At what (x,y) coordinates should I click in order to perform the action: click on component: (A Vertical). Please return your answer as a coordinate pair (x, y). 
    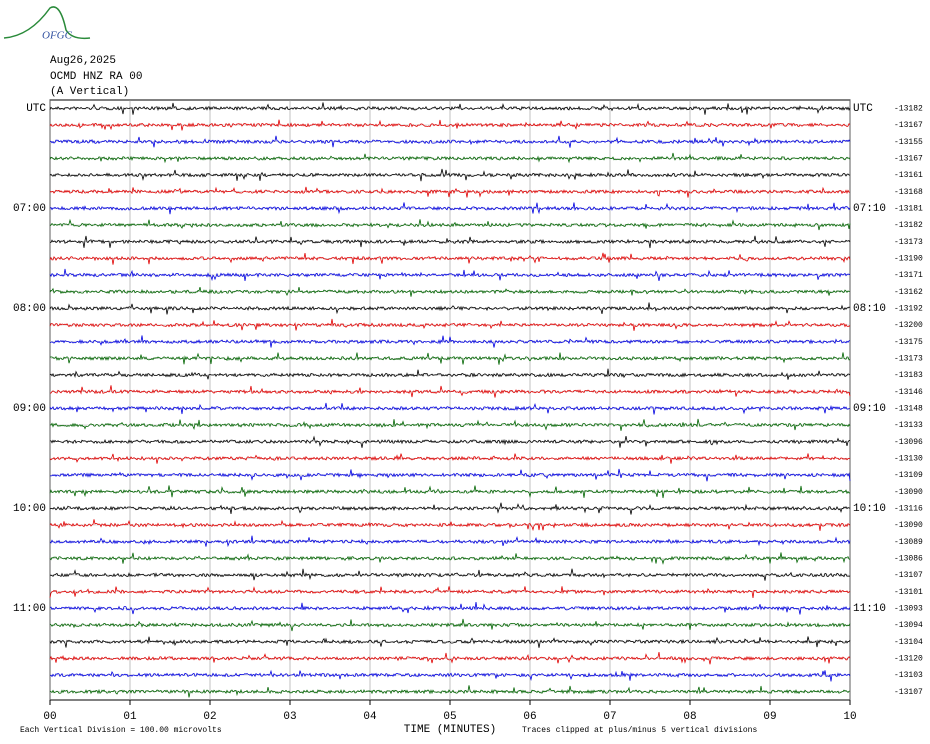
    Looking at the image, I should click on (89, 92).